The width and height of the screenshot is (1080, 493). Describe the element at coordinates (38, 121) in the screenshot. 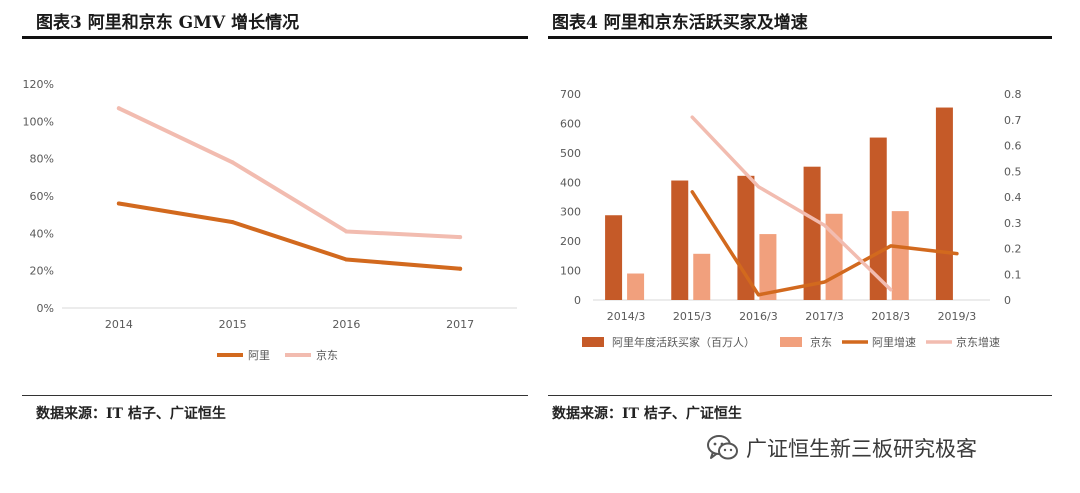

I see `y-tick-label: 100%` at that location.